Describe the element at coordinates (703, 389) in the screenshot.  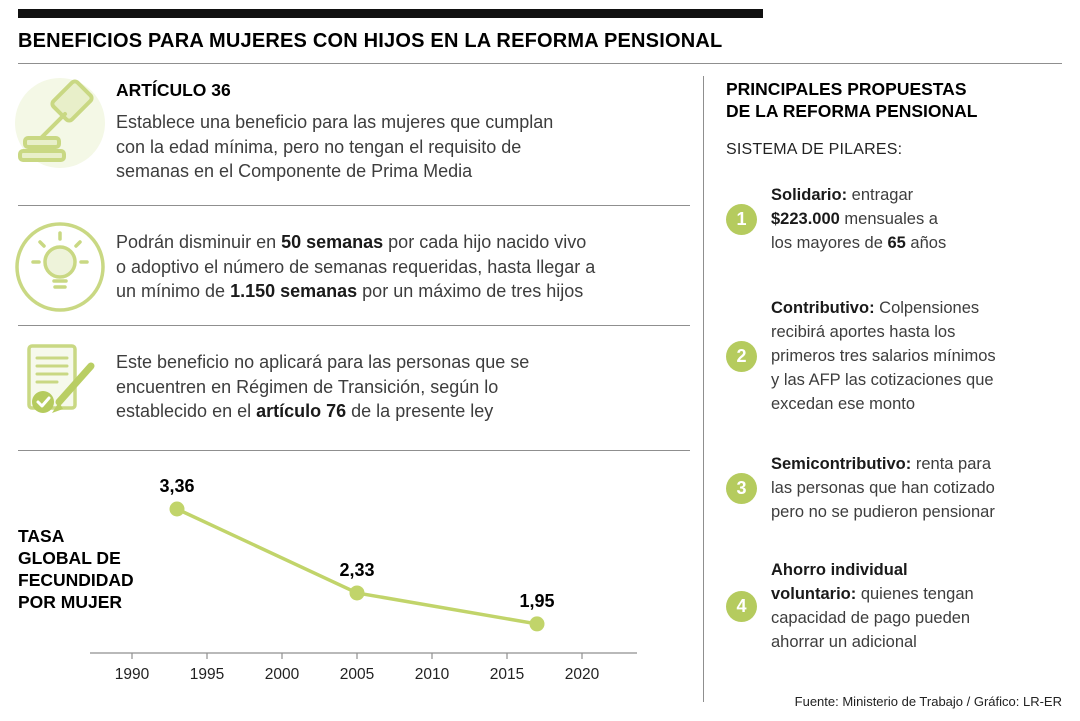
I see `column-divider` at that location.